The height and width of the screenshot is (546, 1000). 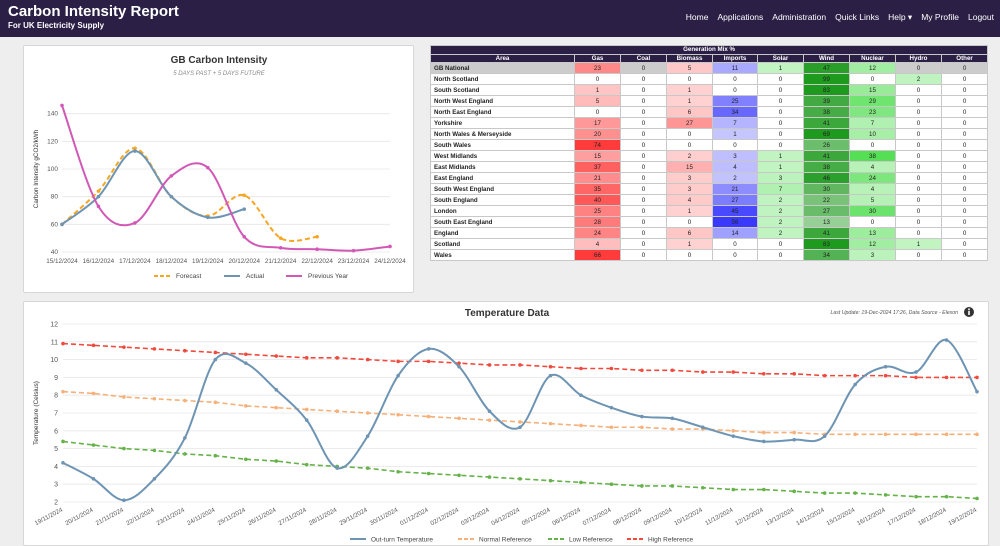 I want to click on carbon-legend-item: Forecast, so click(x=177, y=276).